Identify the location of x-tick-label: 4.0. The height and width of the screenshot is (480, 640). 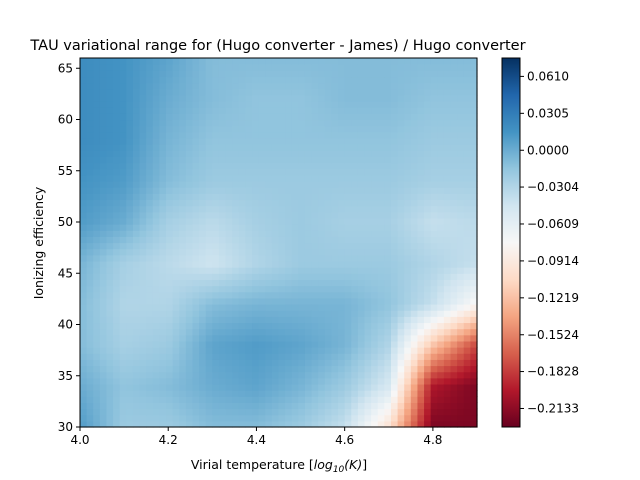
(79, 440).